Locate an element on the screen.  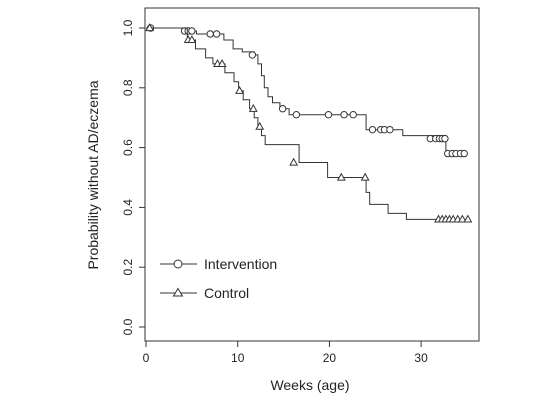
y-tick-label: 0.4 is located at coordinates (128, 207).